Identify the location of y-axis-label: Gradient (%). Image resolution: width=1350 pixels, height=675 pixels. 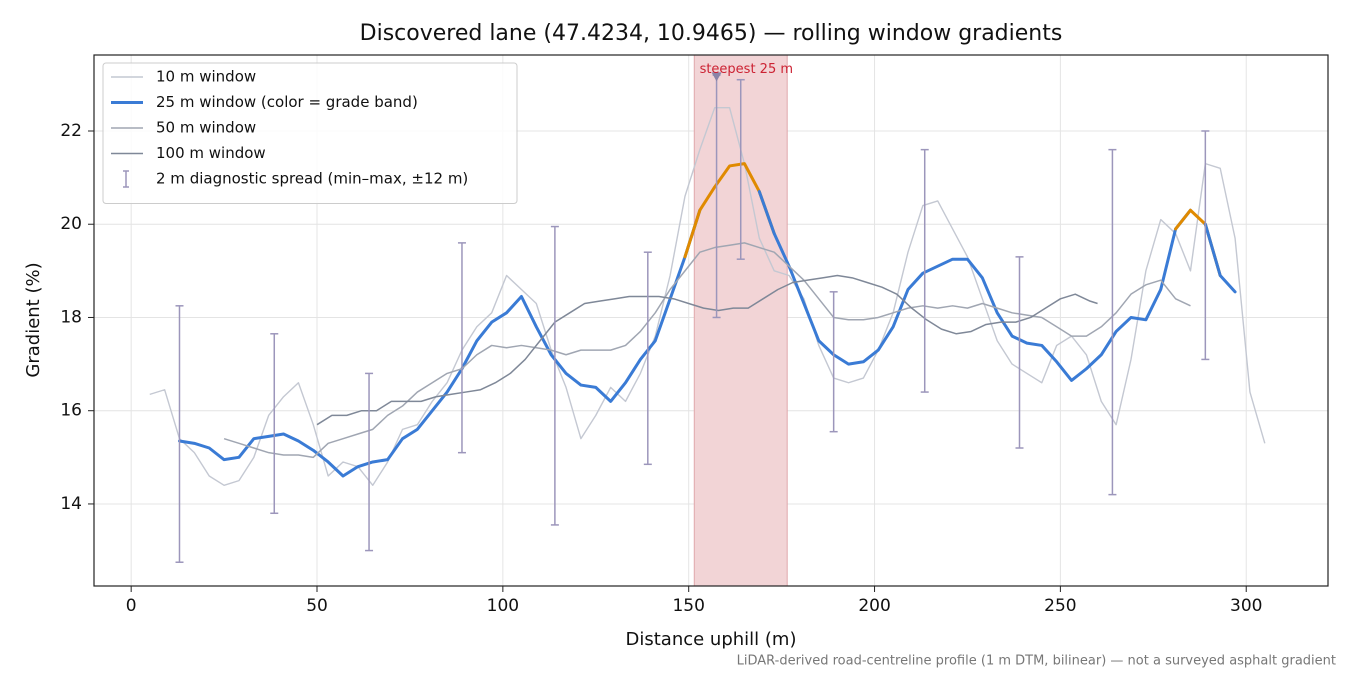
(33, 319).